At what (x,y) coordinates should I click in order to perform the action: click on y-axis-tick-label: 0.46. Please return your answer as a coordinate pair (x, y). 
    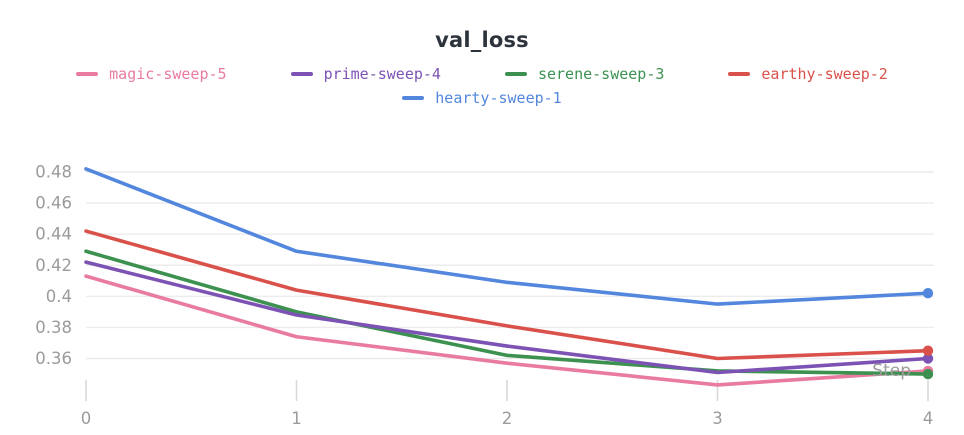
    Looking at the image, I should click on (53, 203).